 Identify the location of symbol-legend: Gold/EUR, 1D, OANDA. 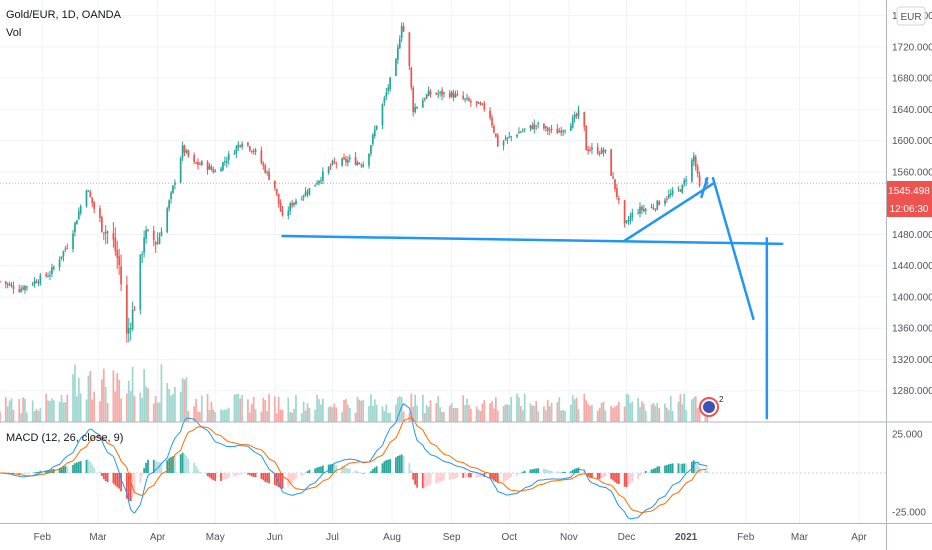
(64, 15).